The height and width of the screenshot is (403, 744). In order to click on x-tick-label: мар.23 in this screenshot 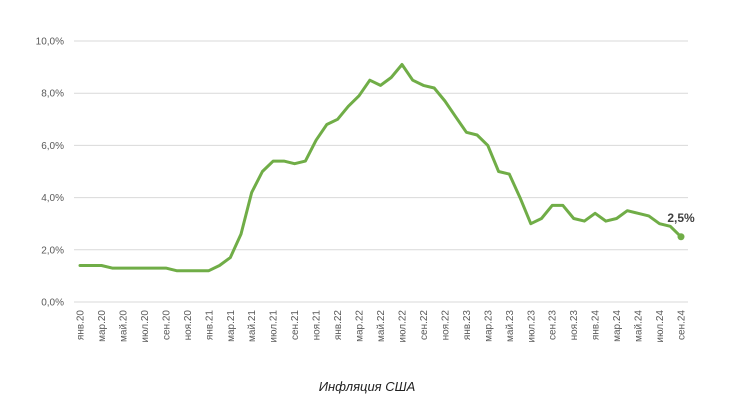, I will do `click(488, 326)`.